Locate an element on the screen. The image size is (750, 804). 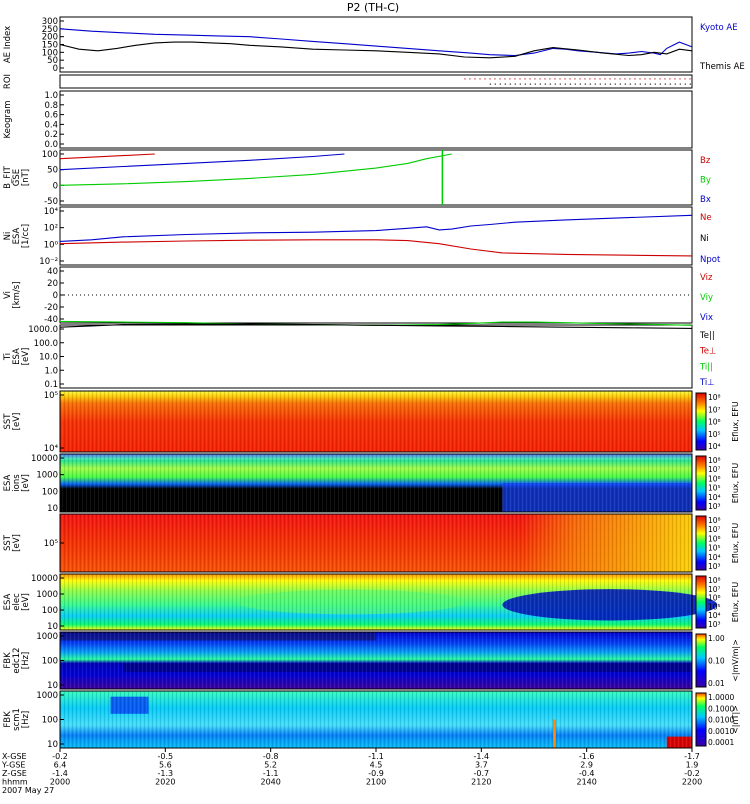
colorbar-tick: 1.00 is located at coordinates (716, 638).